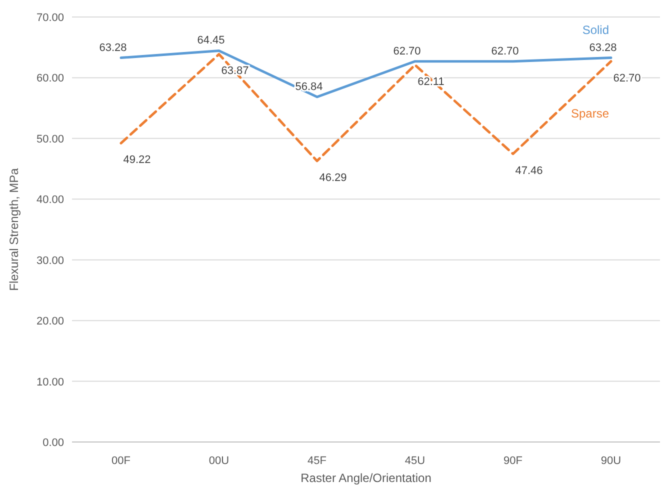  I want to click on y-tick-label: 40.00, so click(50, 200).